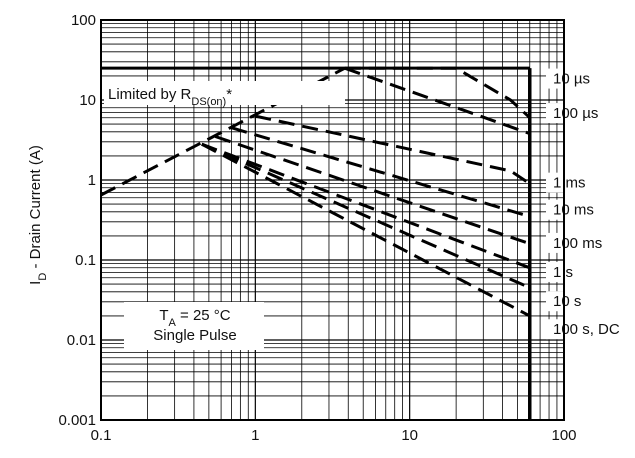  I want to click on curve-100-ms, so click(372, 190).